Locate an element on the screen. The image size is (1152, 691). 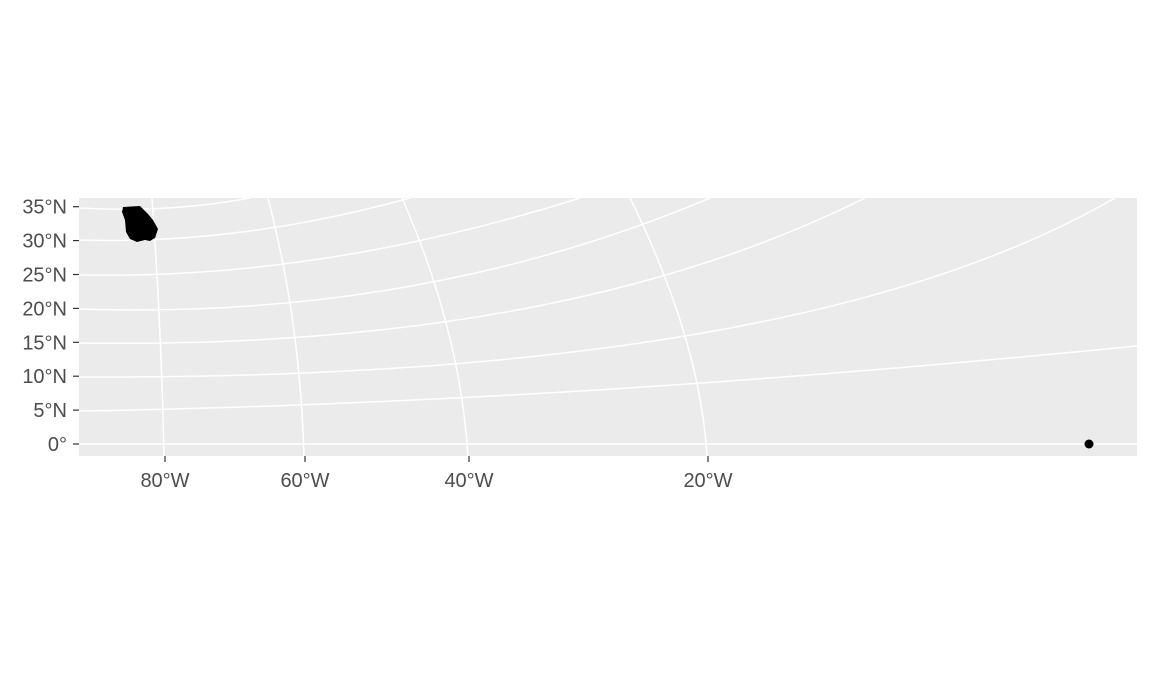
x-axis: 80°W 60°W 40°W 20°W is located at coordinates (436, 474).